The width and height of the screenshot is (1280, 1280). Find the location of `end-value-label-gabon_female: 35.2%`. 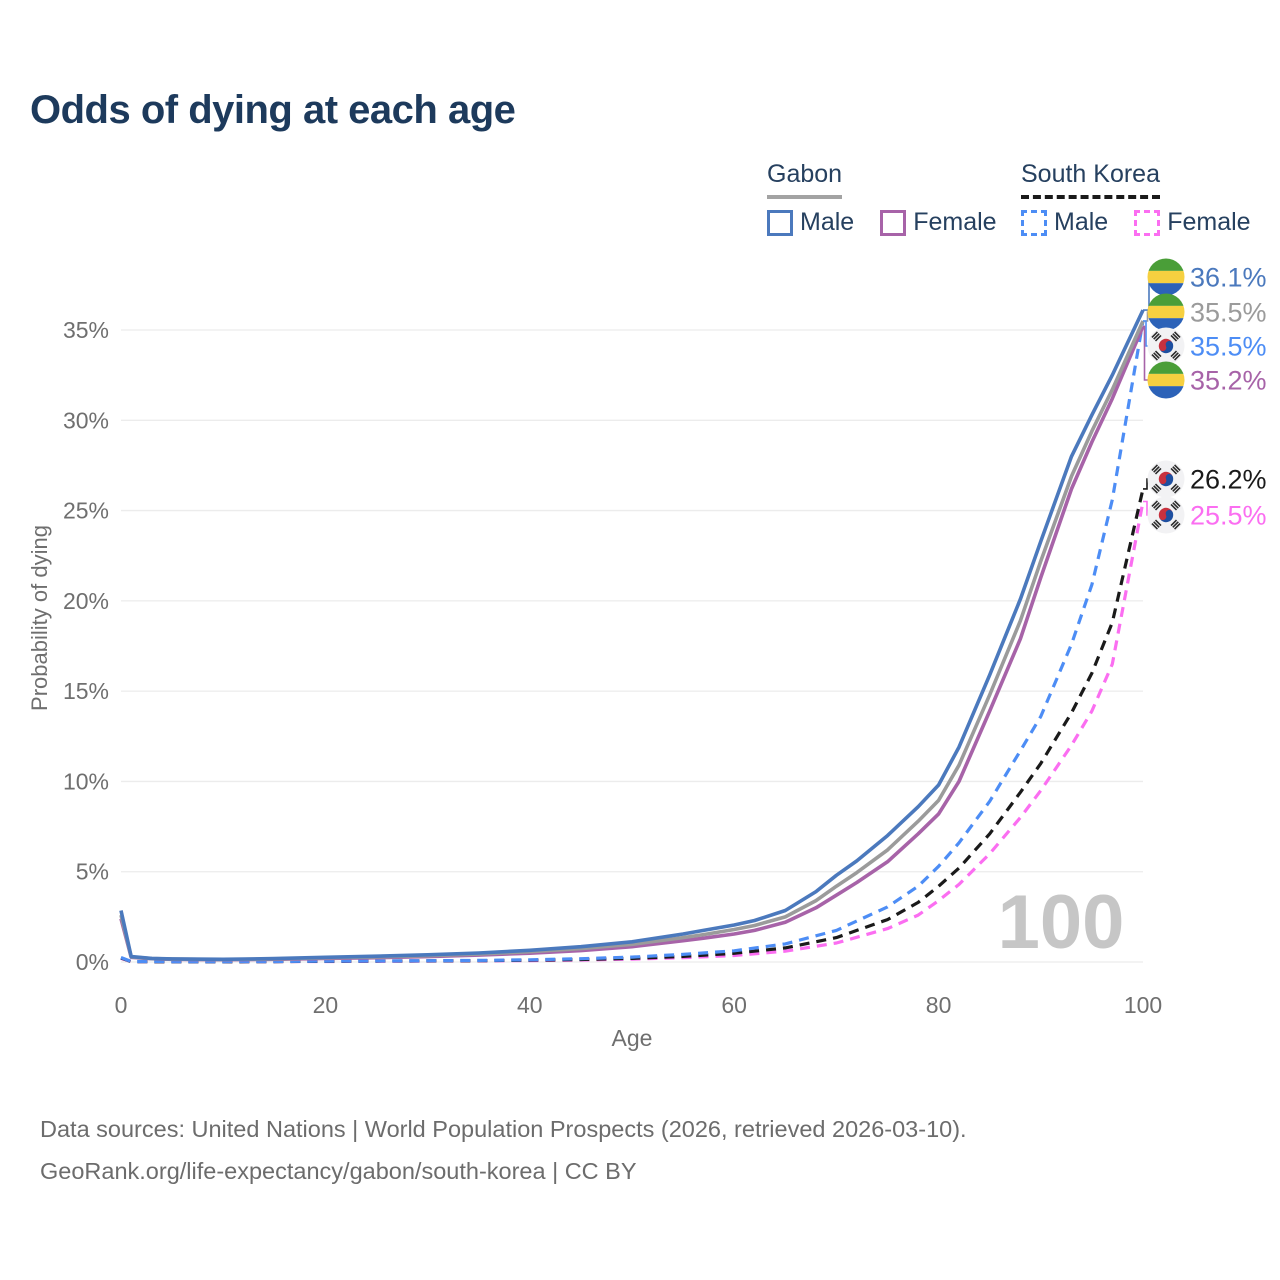

end-value-label-gabon_female: 35.2% is located at coordinates (1228, 381).